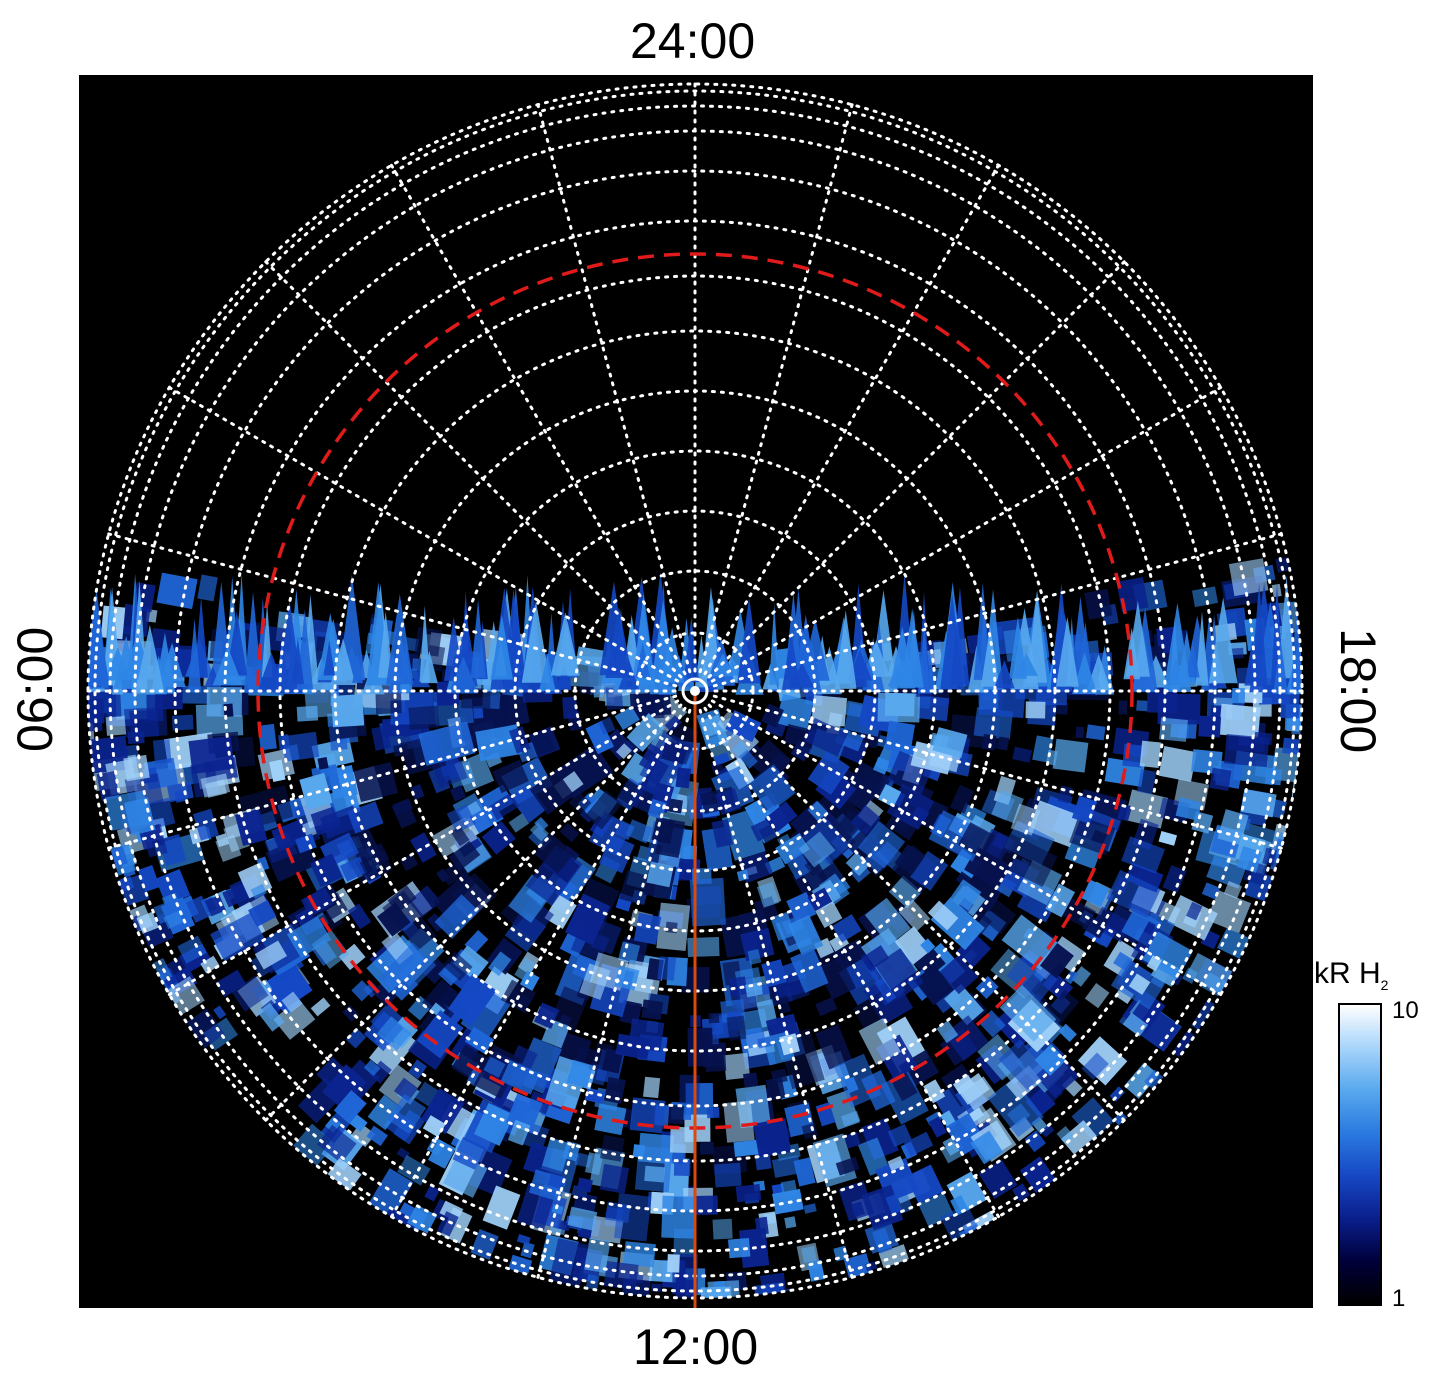 The height and width of the screenshot is (1384, 1447). Describe the element at coordinates (1360, 1154) in the screenshot. I see `colorbar` at that location.